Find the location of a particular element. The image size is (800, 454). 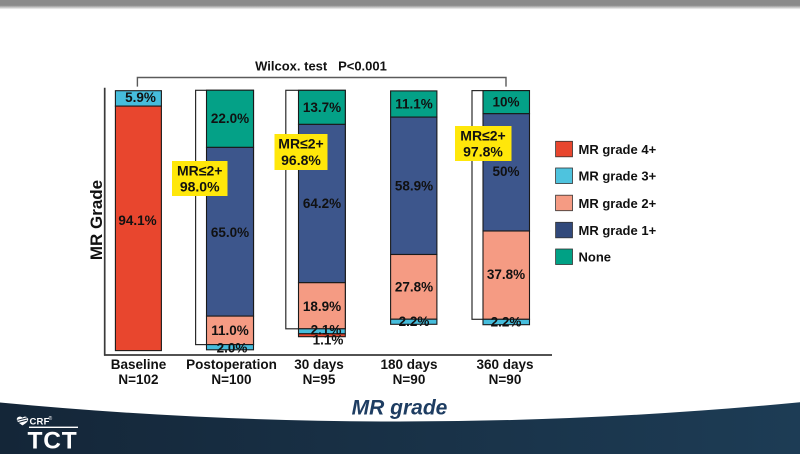

svg-text: 18.9% is located at coordinates (322, 306).